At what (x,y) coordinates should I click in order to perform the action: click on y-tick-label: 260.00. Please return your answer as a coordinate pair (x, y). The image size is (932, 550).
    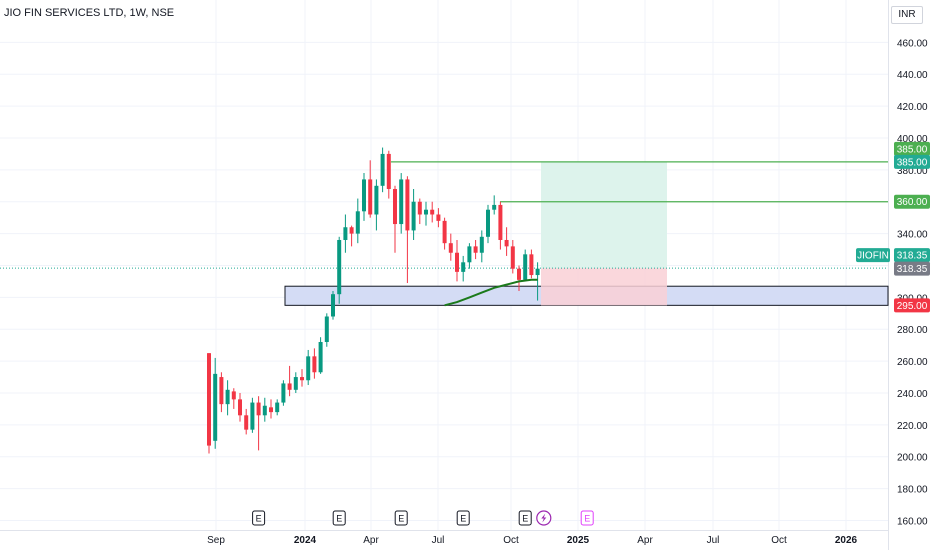
    Looking at the image, I should click on (912, 362).